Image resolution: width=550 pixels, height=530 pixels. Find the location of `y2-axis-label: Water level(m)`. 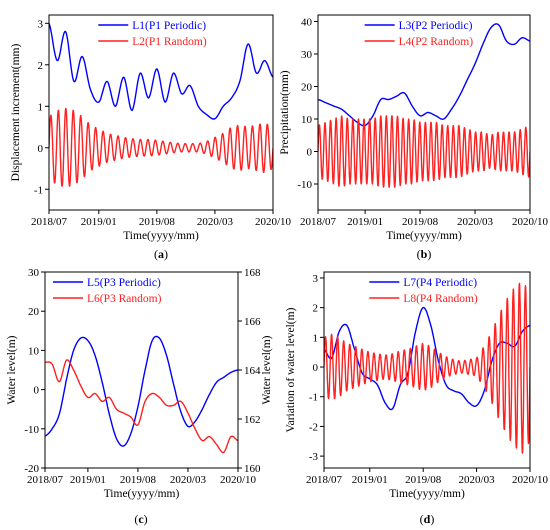

y2-axis-label: Water level(m) is located at coordinates (267, 369).